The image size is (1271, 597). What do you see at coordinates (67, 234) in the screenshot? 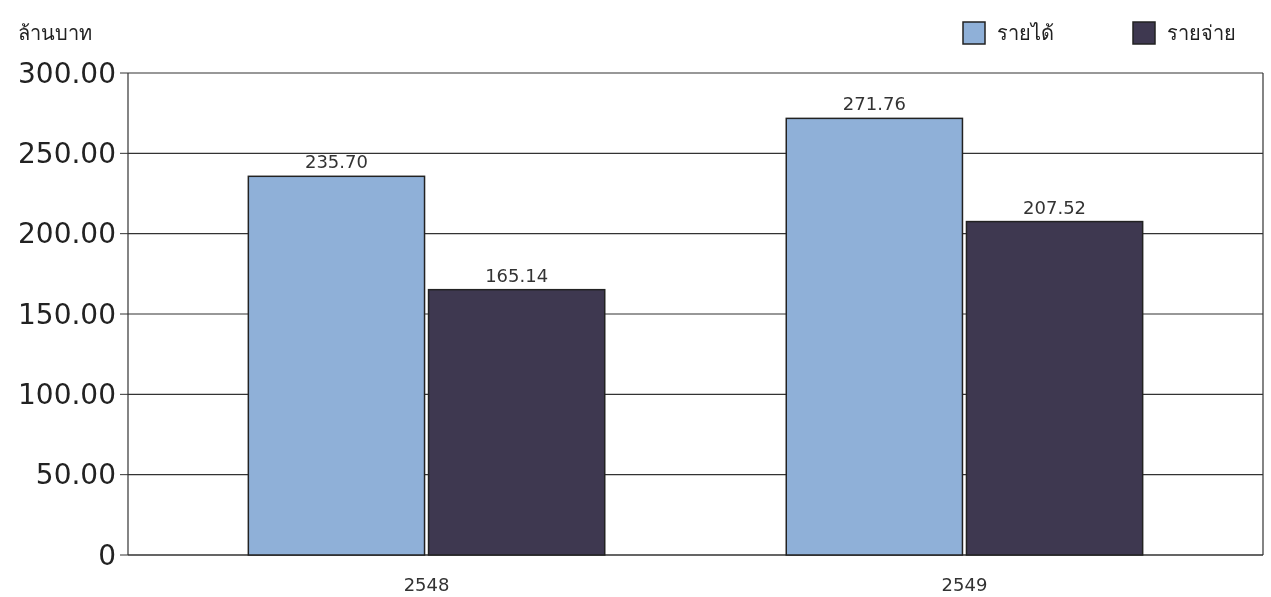
I see `y-tick-label: 200.00` at bounding box center [67, 234].